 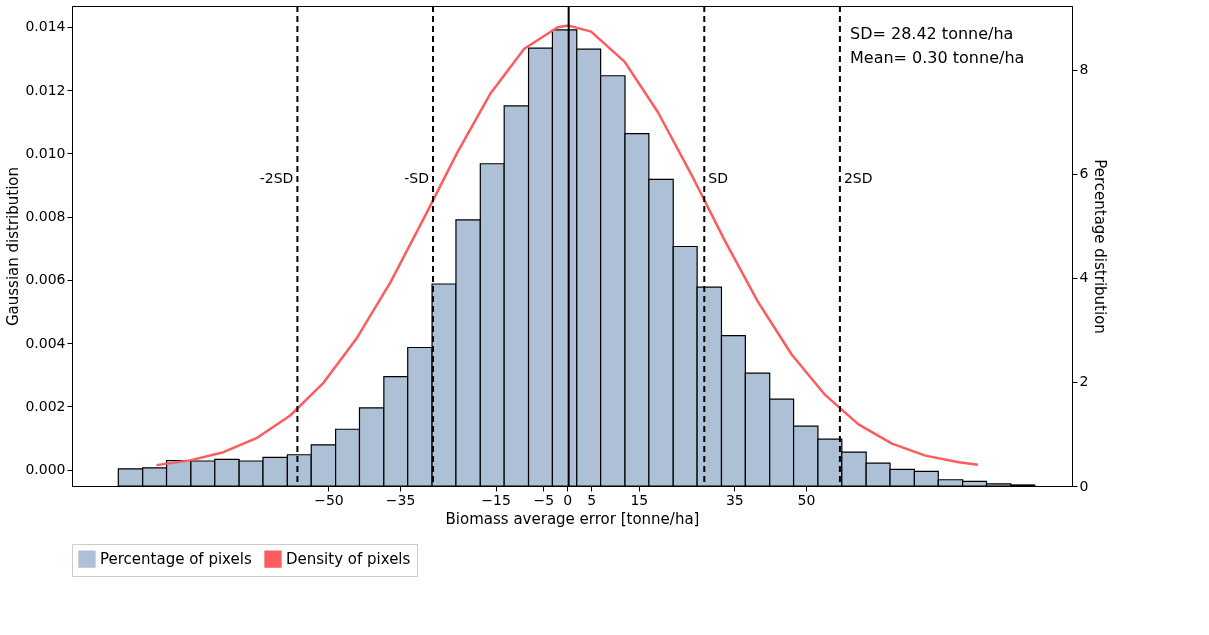 What do you see at coordinates (329, 499) in the screenshot?
I see `x-tick-label: −50` at bounding box center [329, 499].